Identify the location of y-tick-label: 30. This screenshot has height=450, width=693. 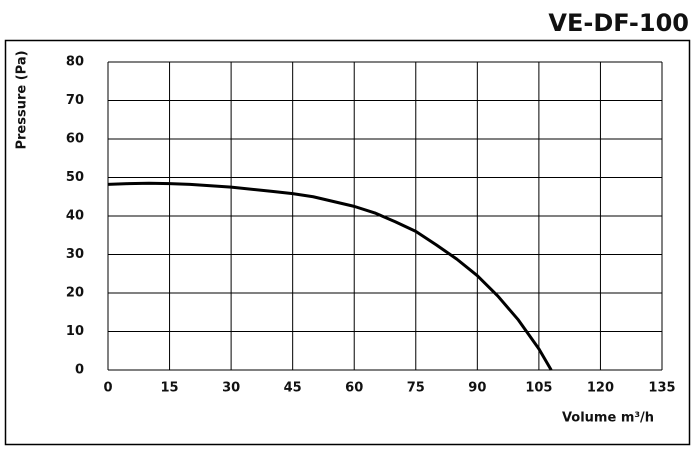
(75, 254).